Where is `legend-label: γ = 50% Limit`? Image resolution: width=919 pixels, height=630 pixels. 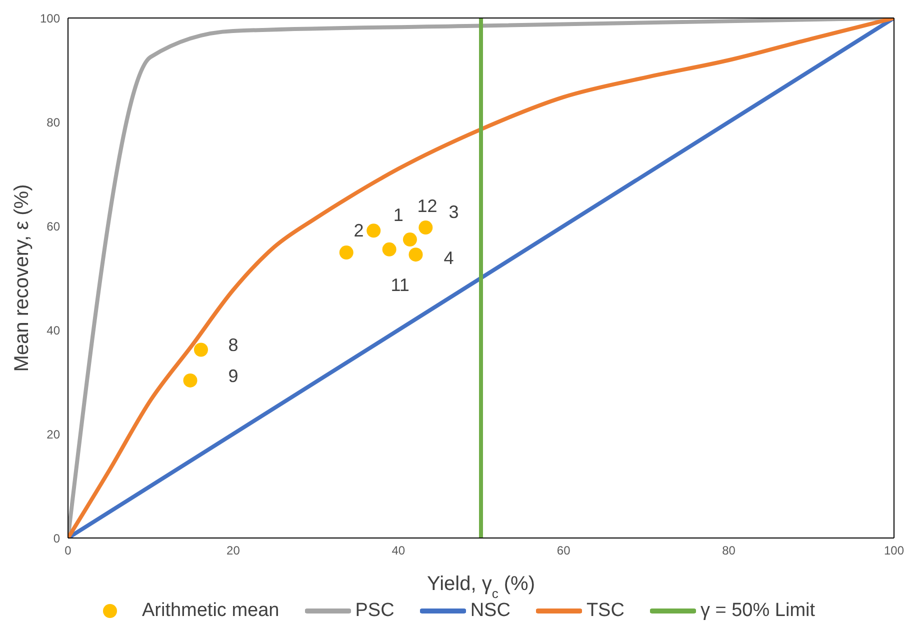 legend-label: γ = 50% Limit is located at coordinates (758, 611).